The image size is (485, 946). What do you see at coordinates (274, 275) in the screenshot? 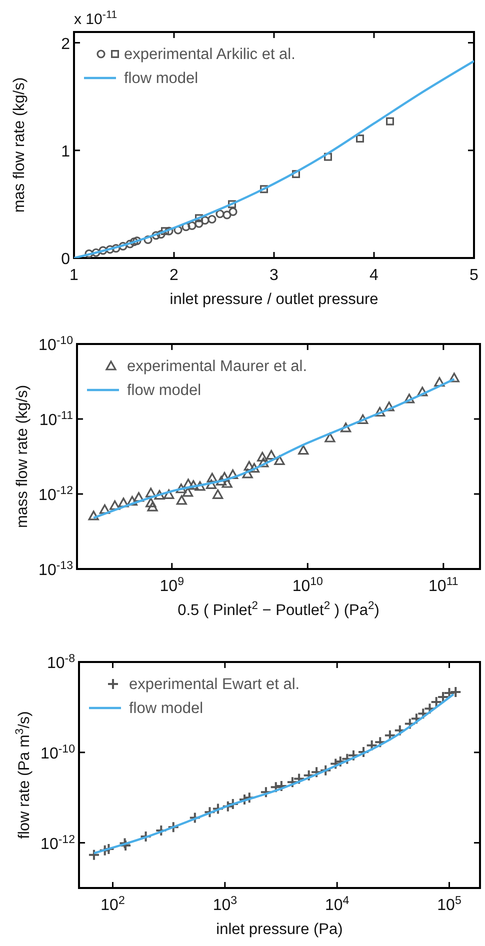
I see `x-tick-label: 3` at bounding box center [274, 275].